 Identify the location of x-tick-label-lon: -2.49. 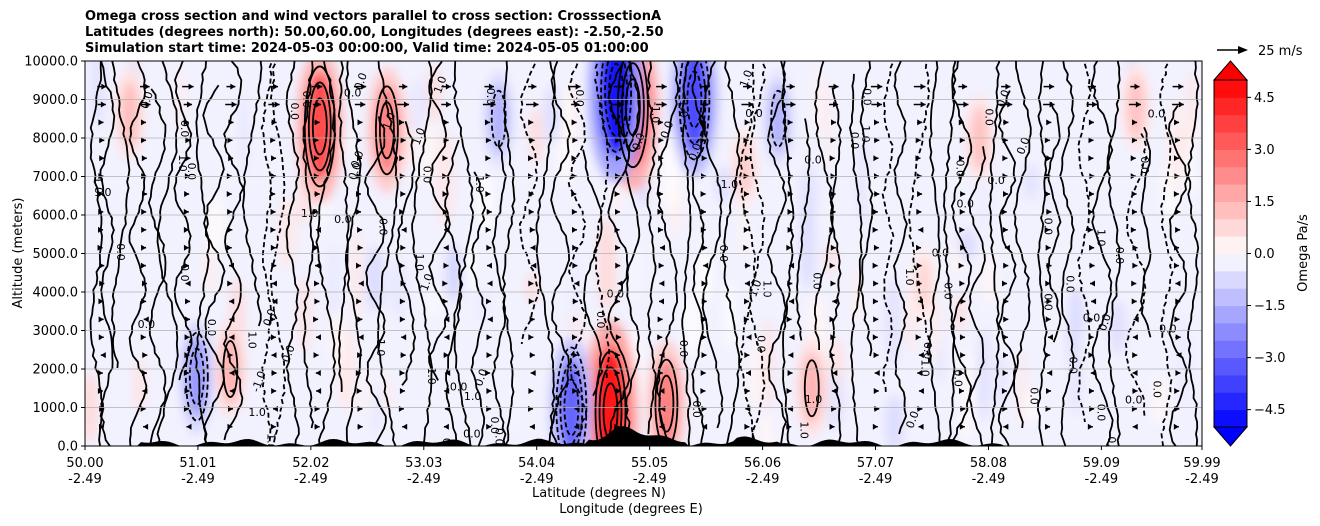
(1202, 479).